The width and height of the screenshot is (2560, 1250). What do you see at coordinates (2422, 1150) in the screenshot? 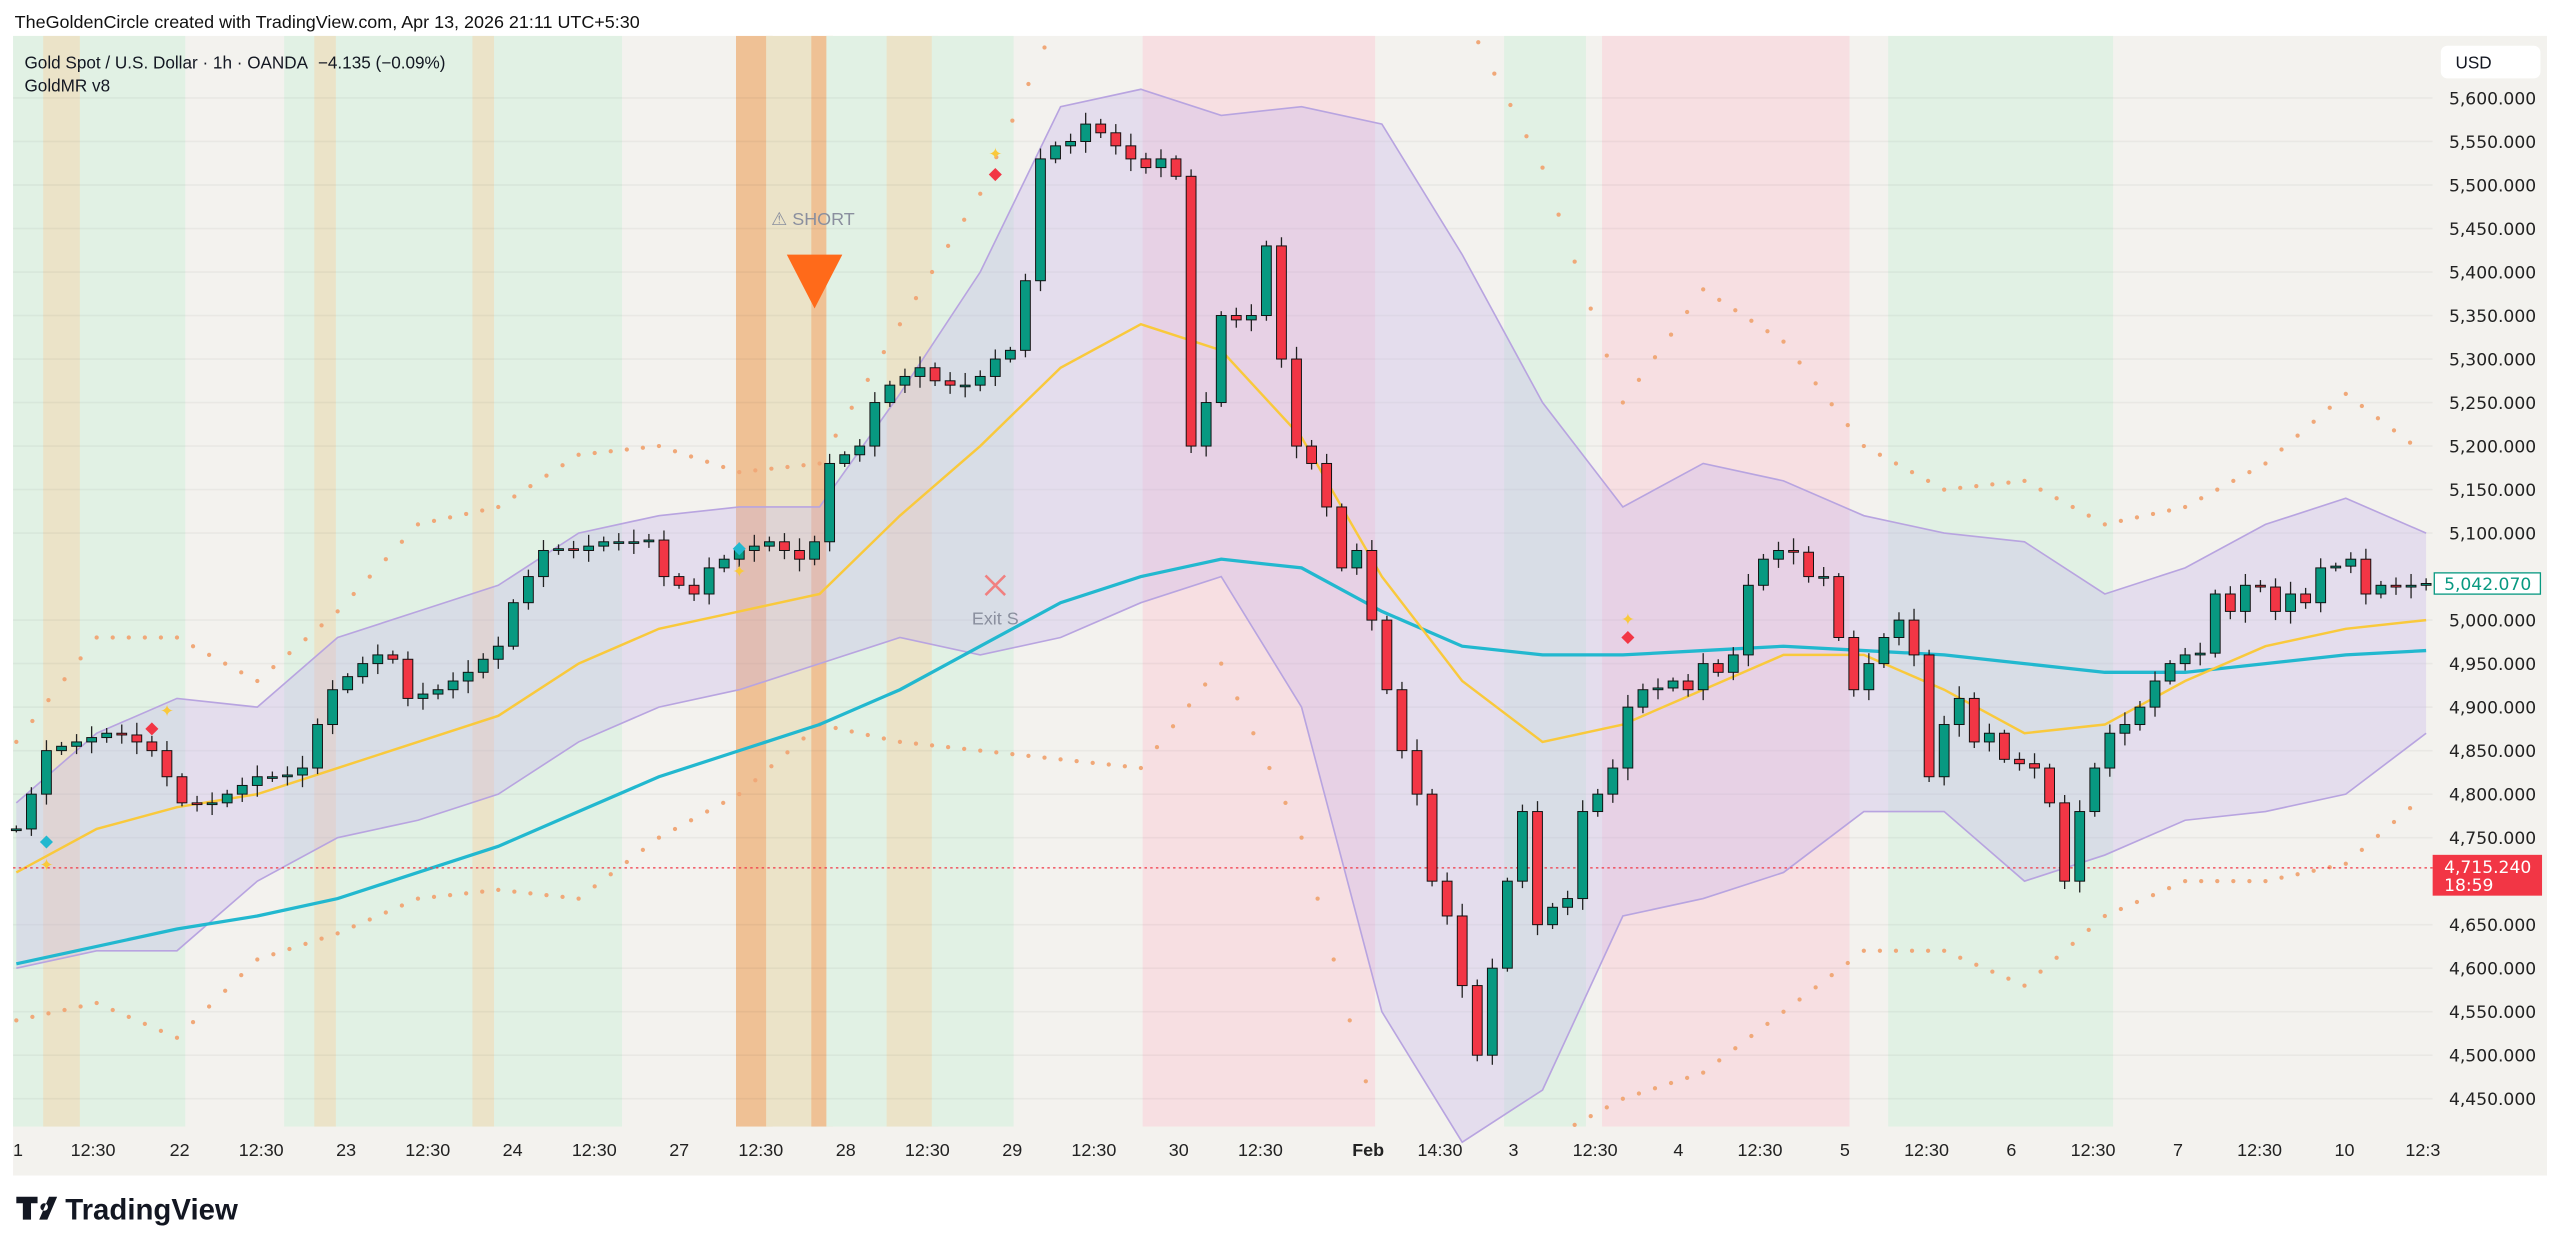
I see `time-tick-label: 12:3` at bounding box center [2422, 1150].